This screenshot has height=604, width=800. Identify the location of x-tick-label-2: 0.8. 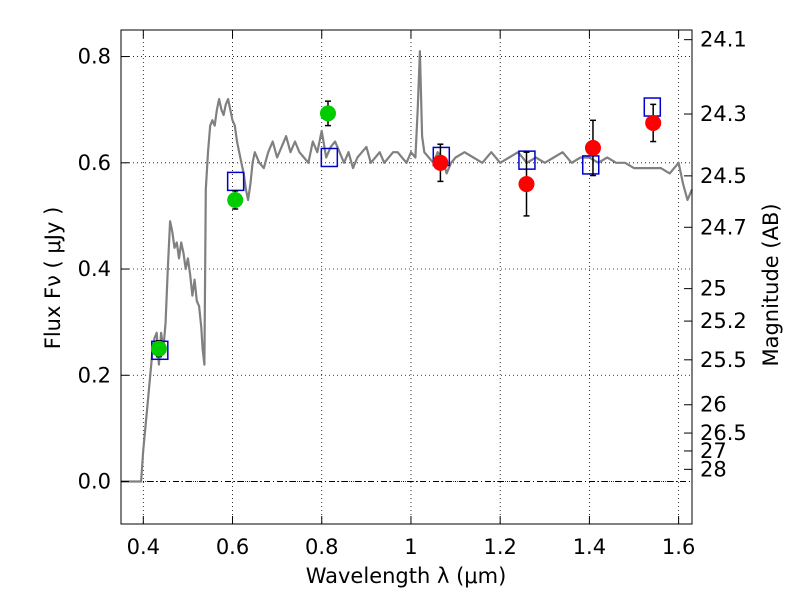
(321, 547).